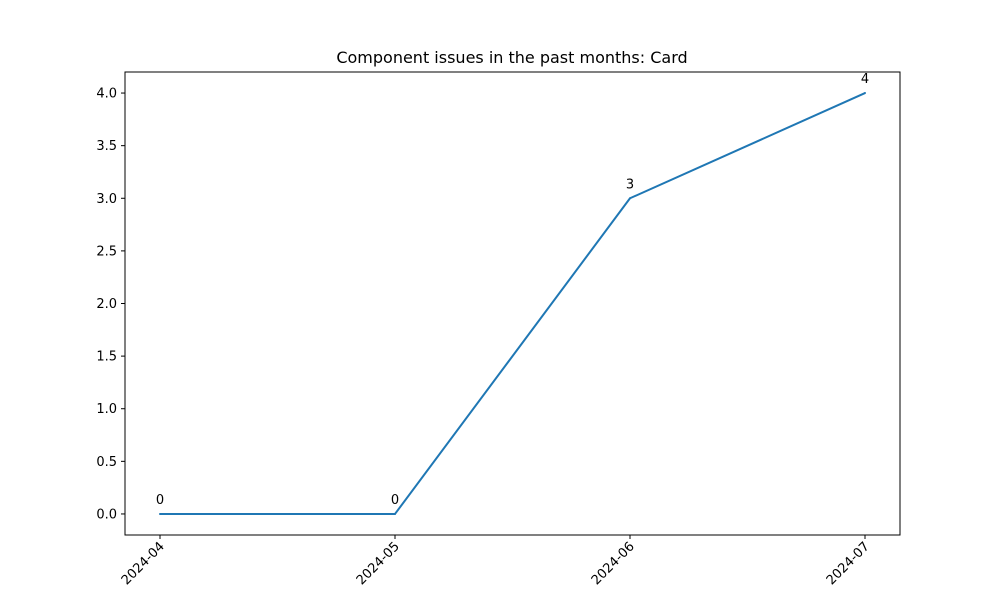 The height and width of the screenshot is (600, 1000). I want to click on y-tick-label: 3.5, so click(106, 146).